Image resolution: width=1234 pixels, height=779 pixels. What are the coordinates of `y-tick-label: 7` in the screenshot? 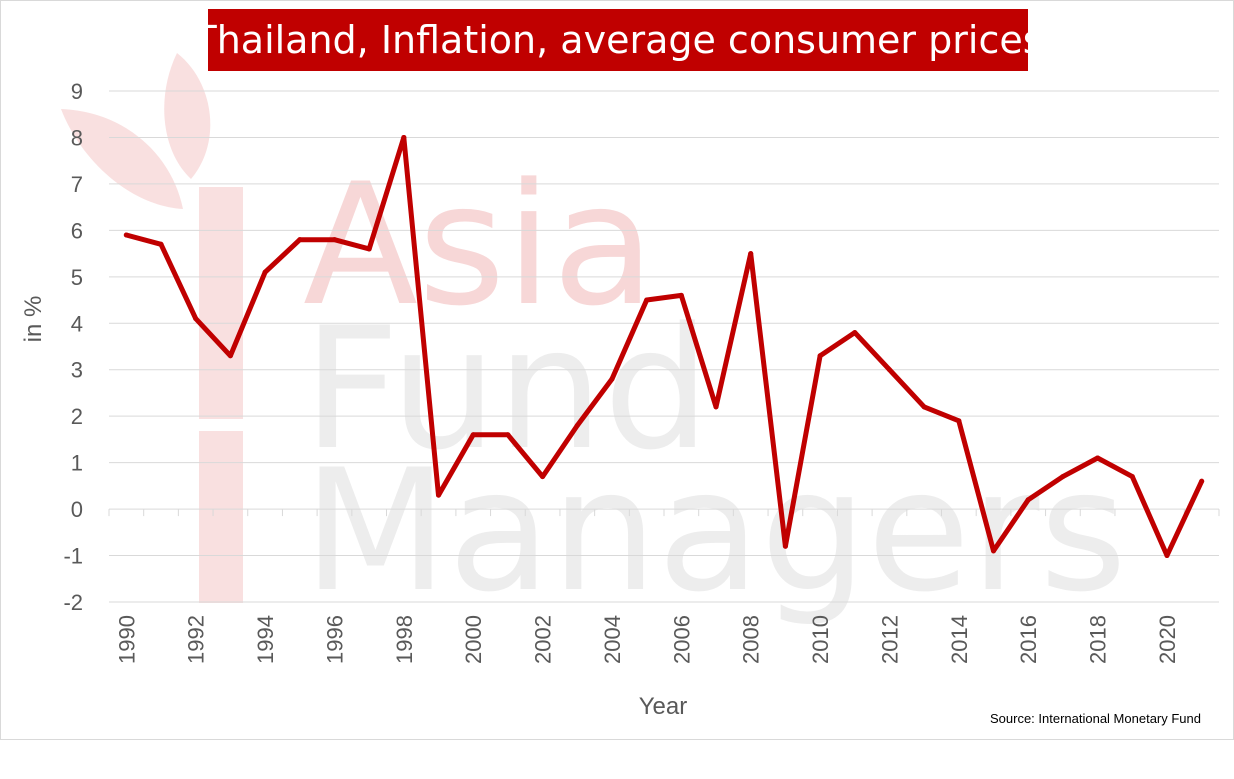 It's located at (77, 184).